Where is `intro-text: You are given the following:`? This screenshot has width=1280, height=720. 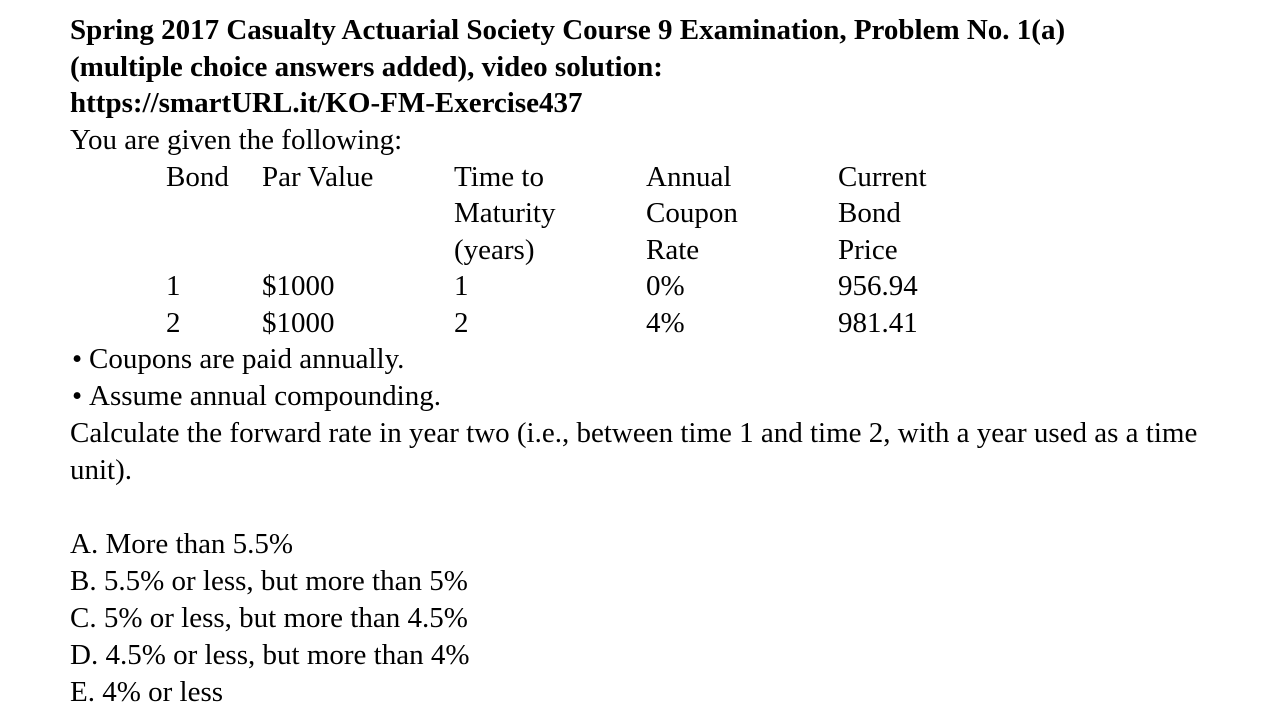
intro-text: You are given the following: is located at coordinates (236, 139).